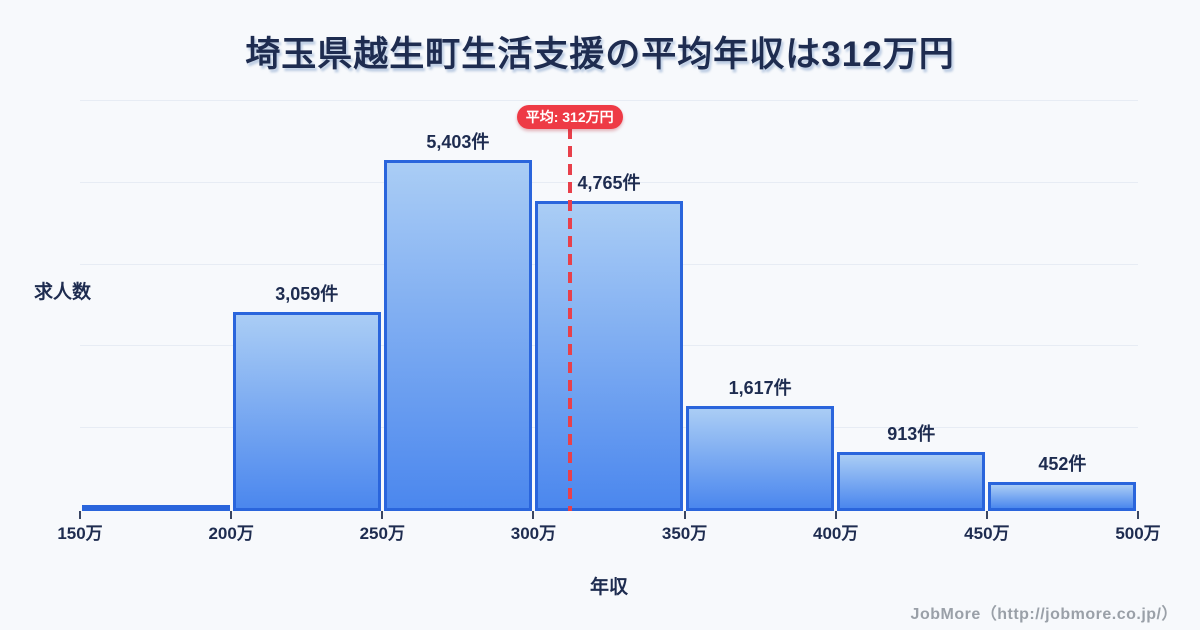 The width and height of the screenshot is (1200, 630). What do you see at coordinates (836, 533) in the screenshot?
I see `x-tick-label: 400万` at bounding box center [836, 533].